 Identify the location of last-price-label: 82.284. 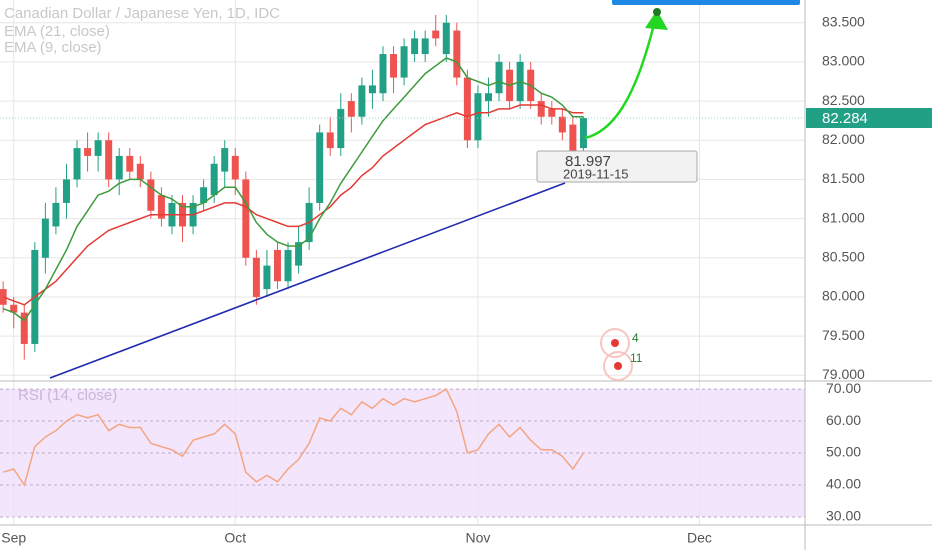
(845, 118).